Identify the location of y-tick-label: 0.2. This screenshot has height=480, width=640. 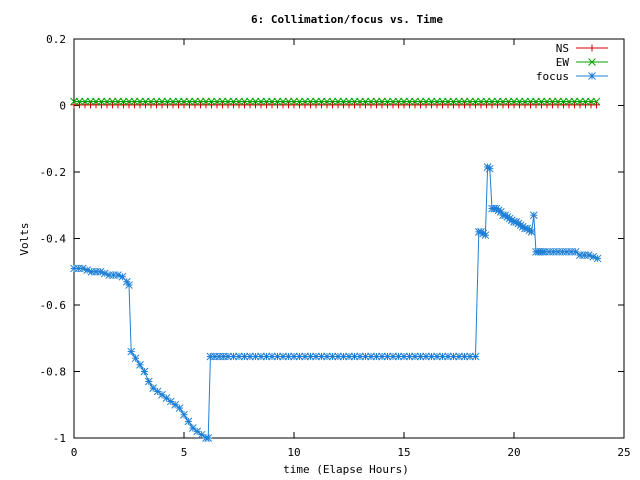
(56, 39).